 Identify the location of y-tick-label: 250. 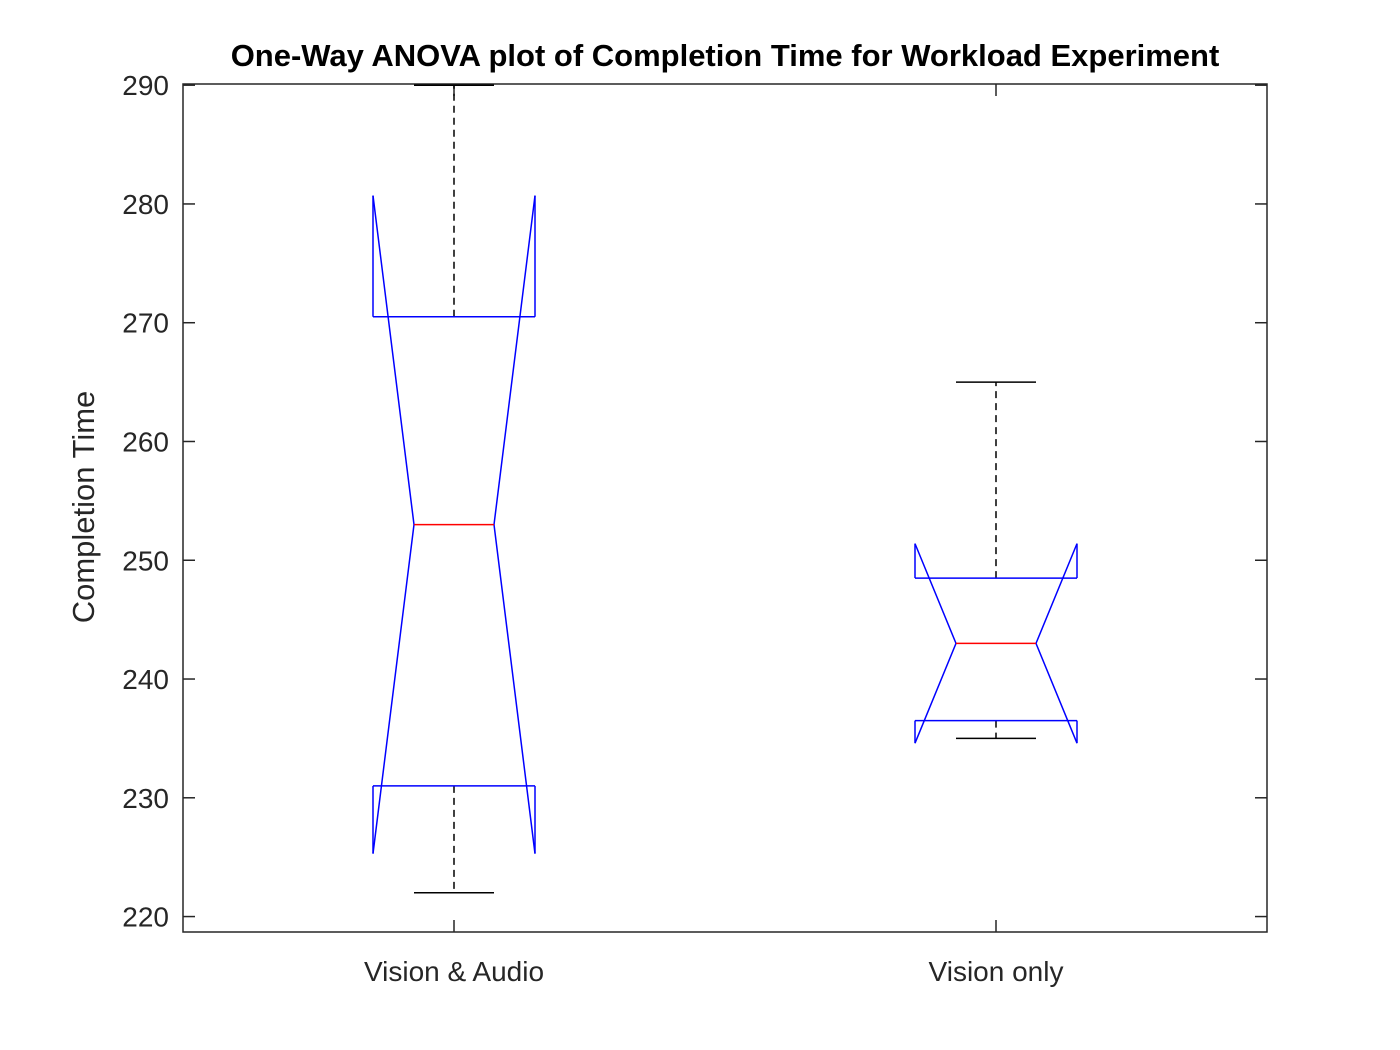
(145, 560).